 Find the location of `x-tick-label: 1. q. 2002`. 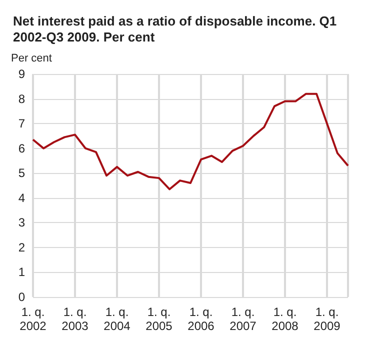

x-tick-label: 1. q. 2002 is located at coordinates (33, 319).